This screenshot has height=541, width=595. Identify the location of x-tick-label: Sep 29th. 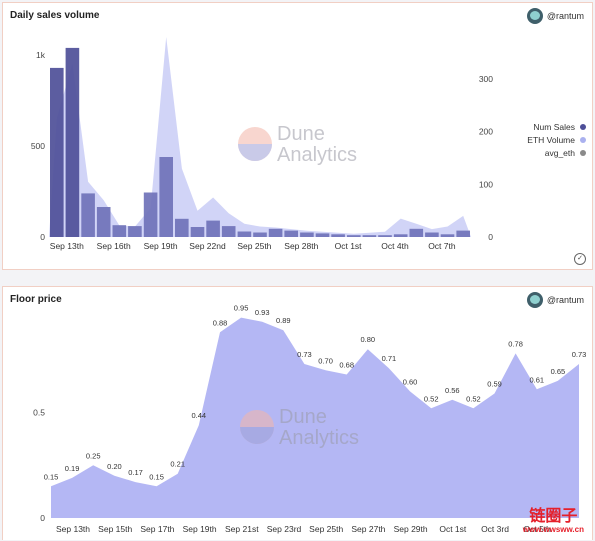
(411, 529).